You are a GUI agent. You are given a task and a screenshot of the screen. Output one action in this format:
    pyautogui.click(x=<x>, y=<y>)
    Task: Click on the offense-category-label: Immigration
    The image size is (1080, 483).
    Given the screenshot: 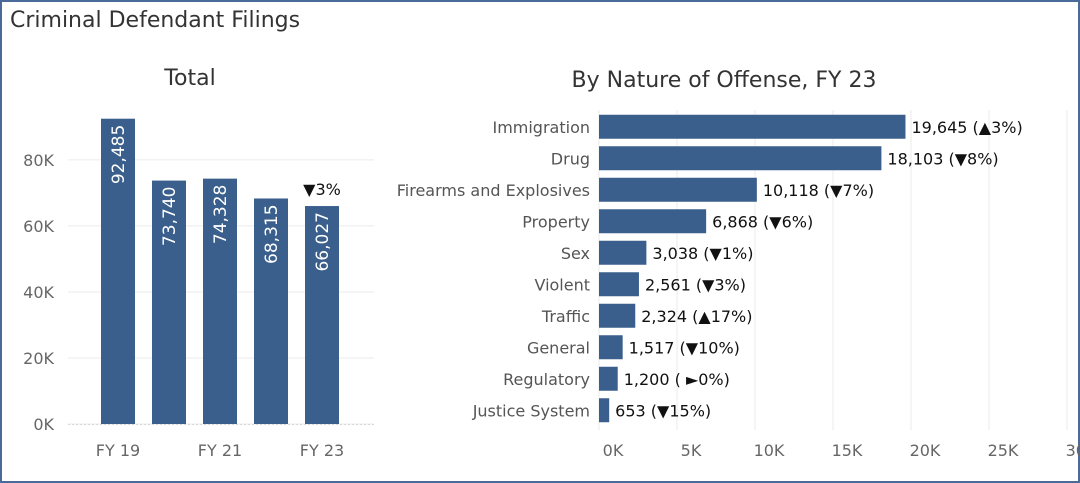 What is the action you would take?
    pyautogui.click(x=541, y=127)
    